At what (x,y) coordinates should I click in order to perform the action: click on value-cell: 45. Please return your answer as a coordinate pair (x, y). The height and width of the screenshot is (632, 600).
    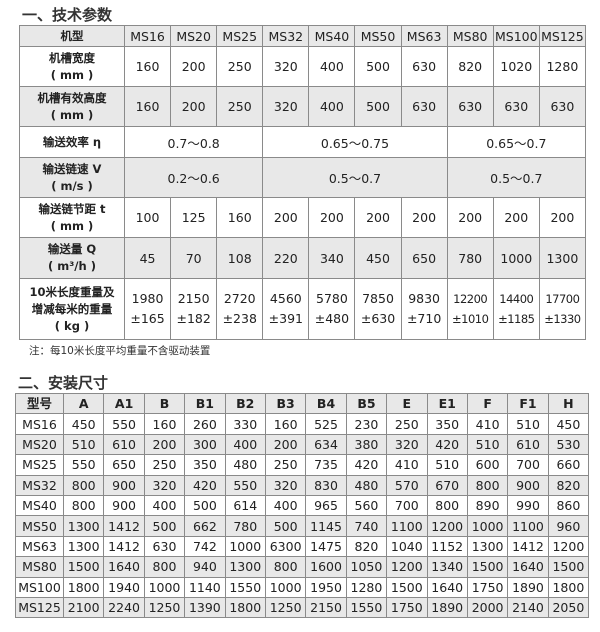
    Looking at the image, I should click on (147, 258).